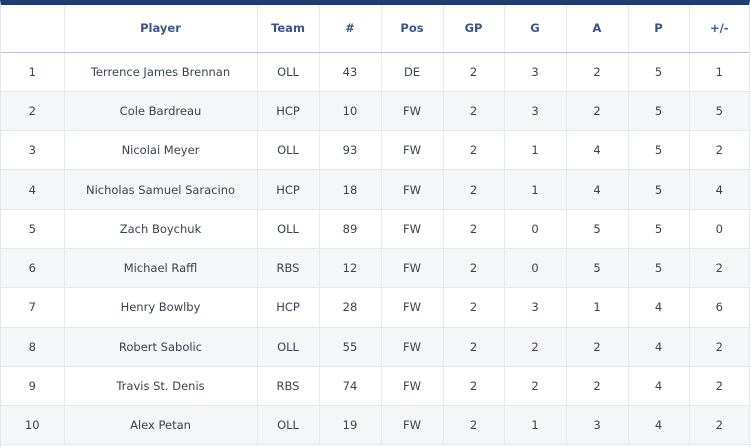 The height and width of the screenshot is (447, 750). What do you see at coordinates (375, 386) in the screenshot?
I see `table-row: 9 Travis St. Denis RBS 74 FW 2 2 2 4 2` at bounding box center [375, 386].